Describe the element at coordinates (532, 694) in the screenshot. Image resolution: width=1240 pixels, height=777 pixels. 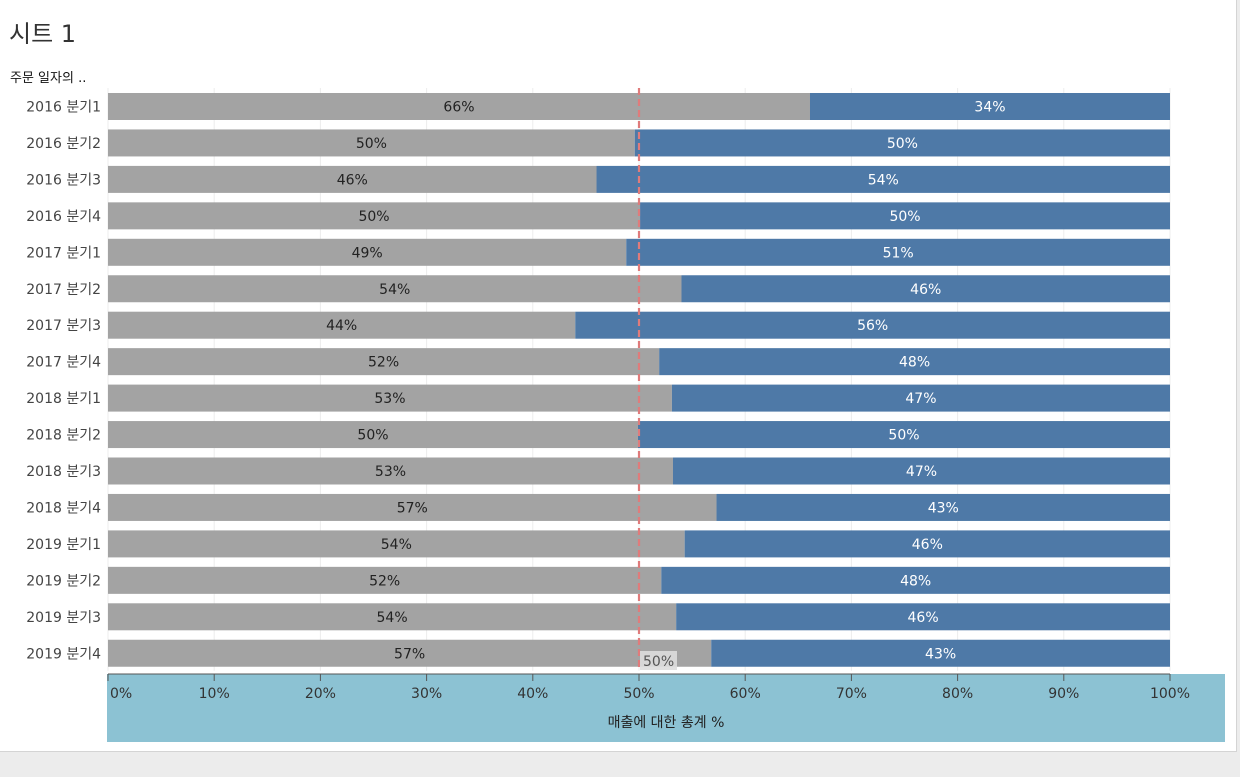
I see `x-tick-label: 40%` at that location.